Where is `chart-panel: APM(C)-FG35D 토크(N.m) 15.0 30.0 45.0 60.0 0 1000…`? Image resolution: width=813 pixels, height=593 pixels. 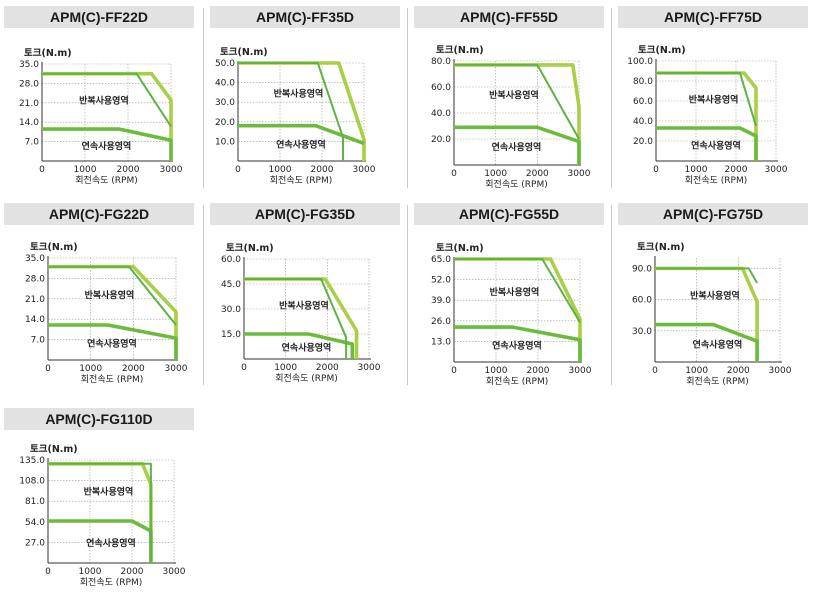
chart-panel: APM(C)-FG35D 토크(N.m) 15.0 30.0 45.0 60.0 0 1000… is located at coordinates (305, 295).